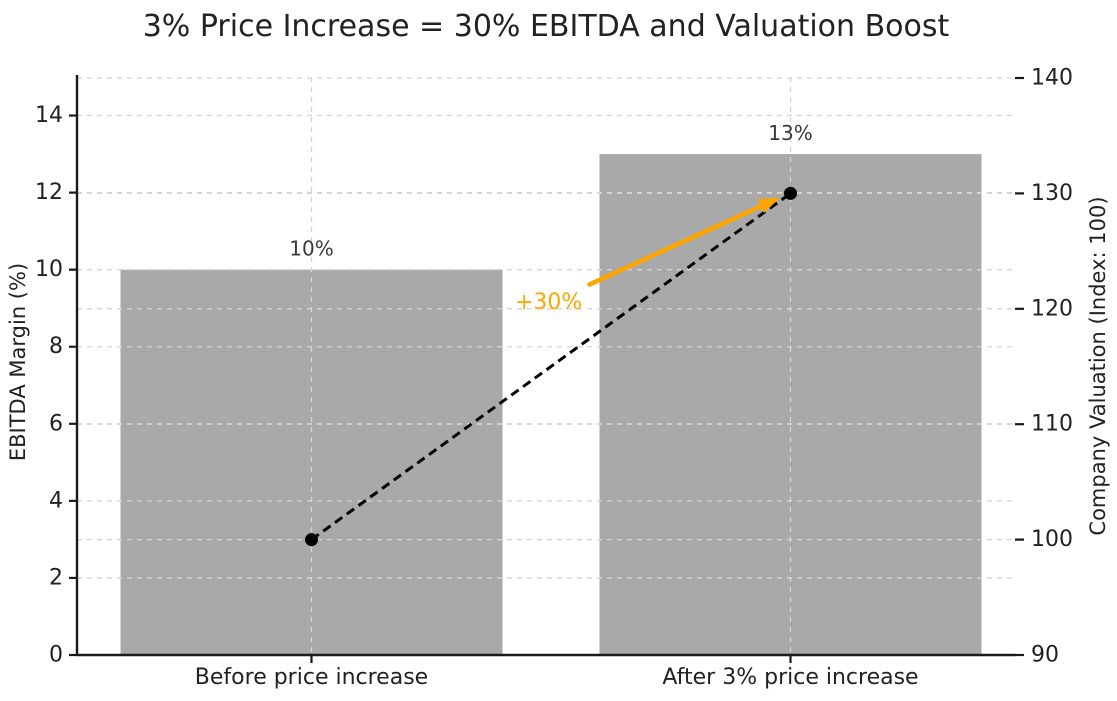 The image size is (1117, 701). I want to click on right-tick-label: 120, so click(1052, 308).